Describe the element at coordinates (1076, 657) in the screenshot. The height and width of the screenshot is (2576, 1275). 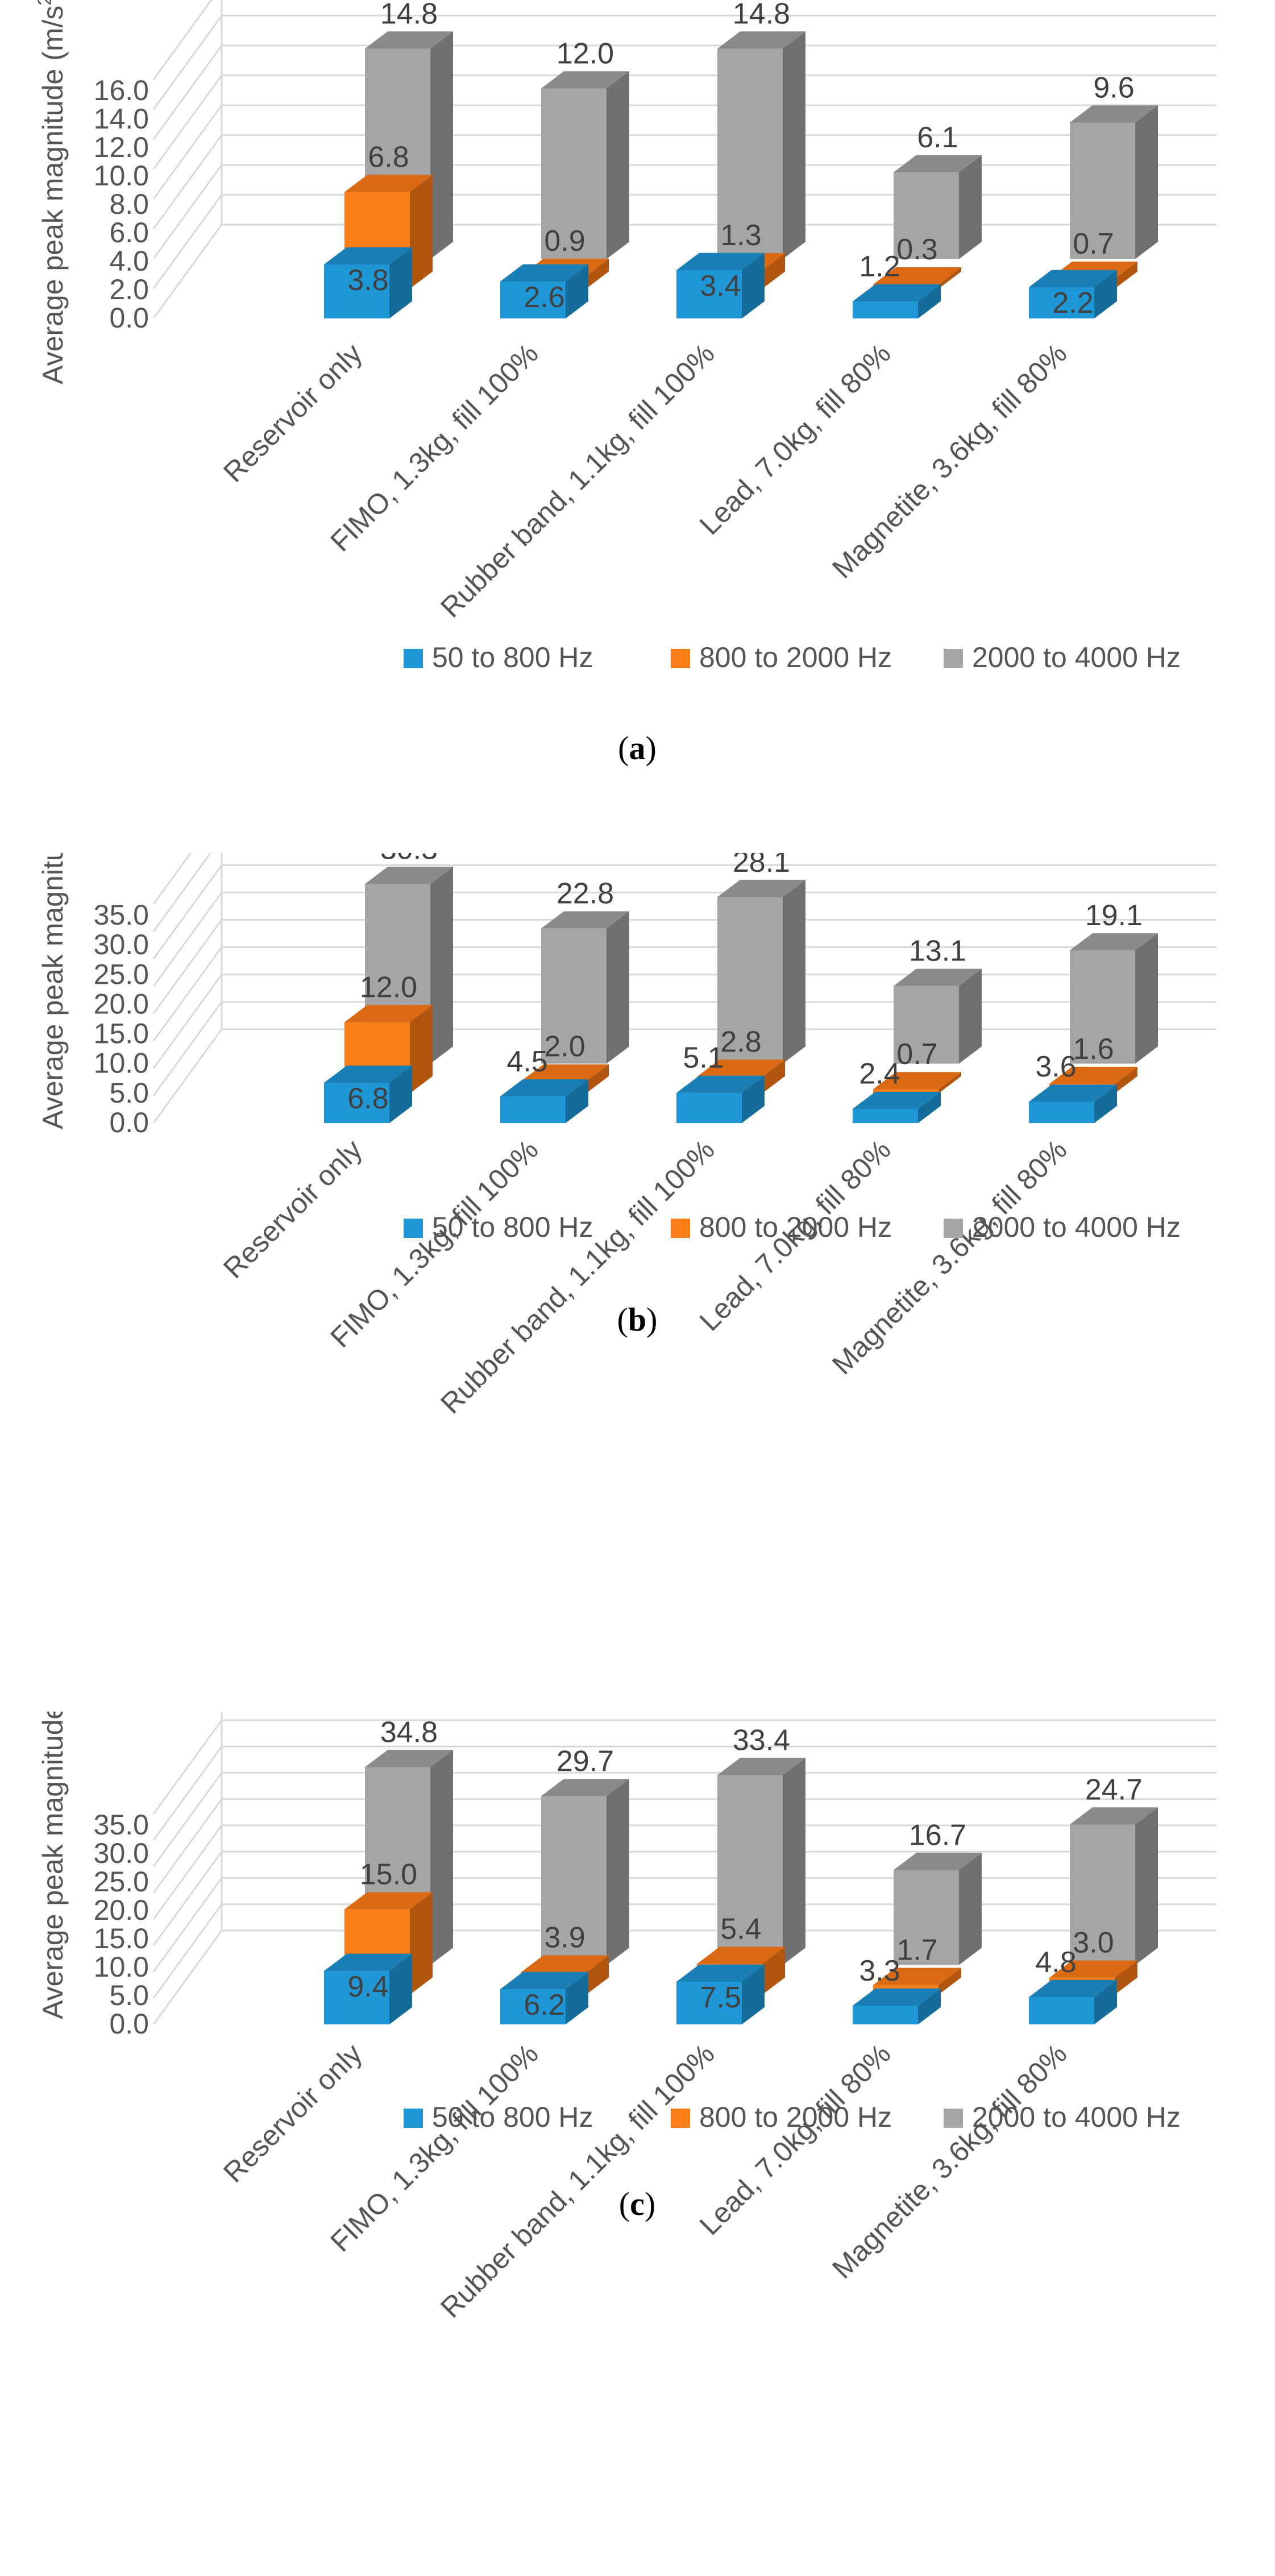
I see `legend-label: 2000 to 4000 Hz` at that location.